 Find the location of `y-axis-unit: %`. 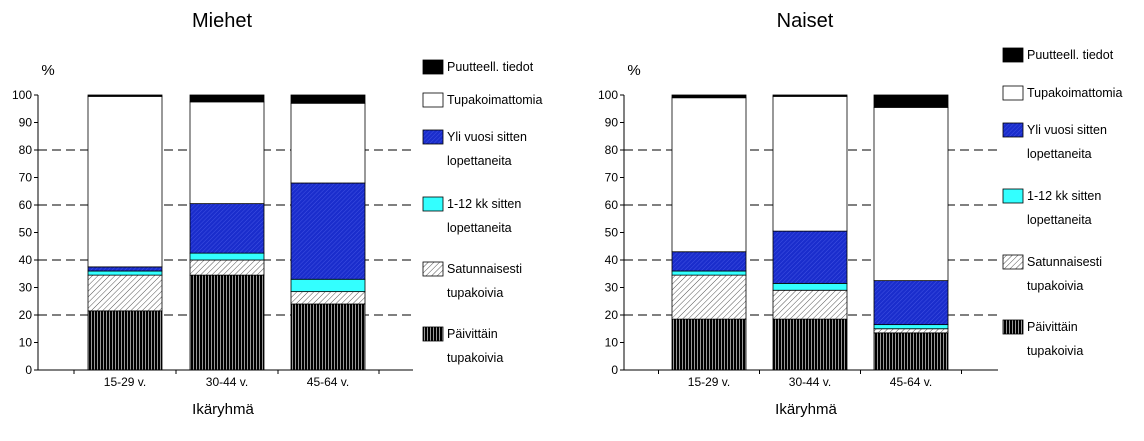

y-axis-unit: % is located at coordinates (47, 70).